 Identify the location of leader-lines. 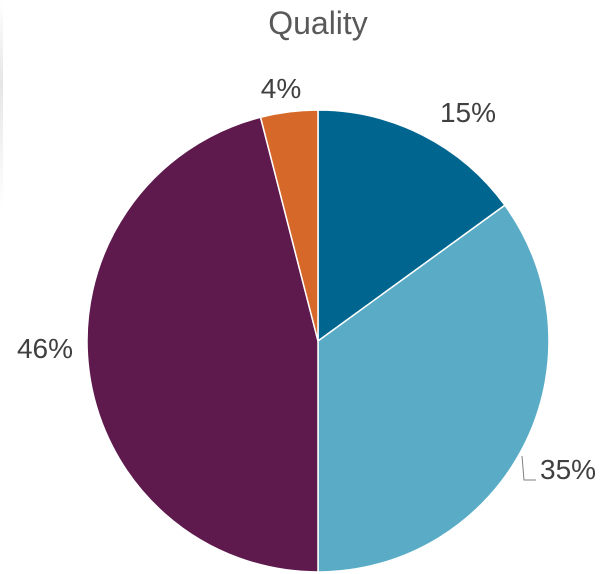
(528, 468).